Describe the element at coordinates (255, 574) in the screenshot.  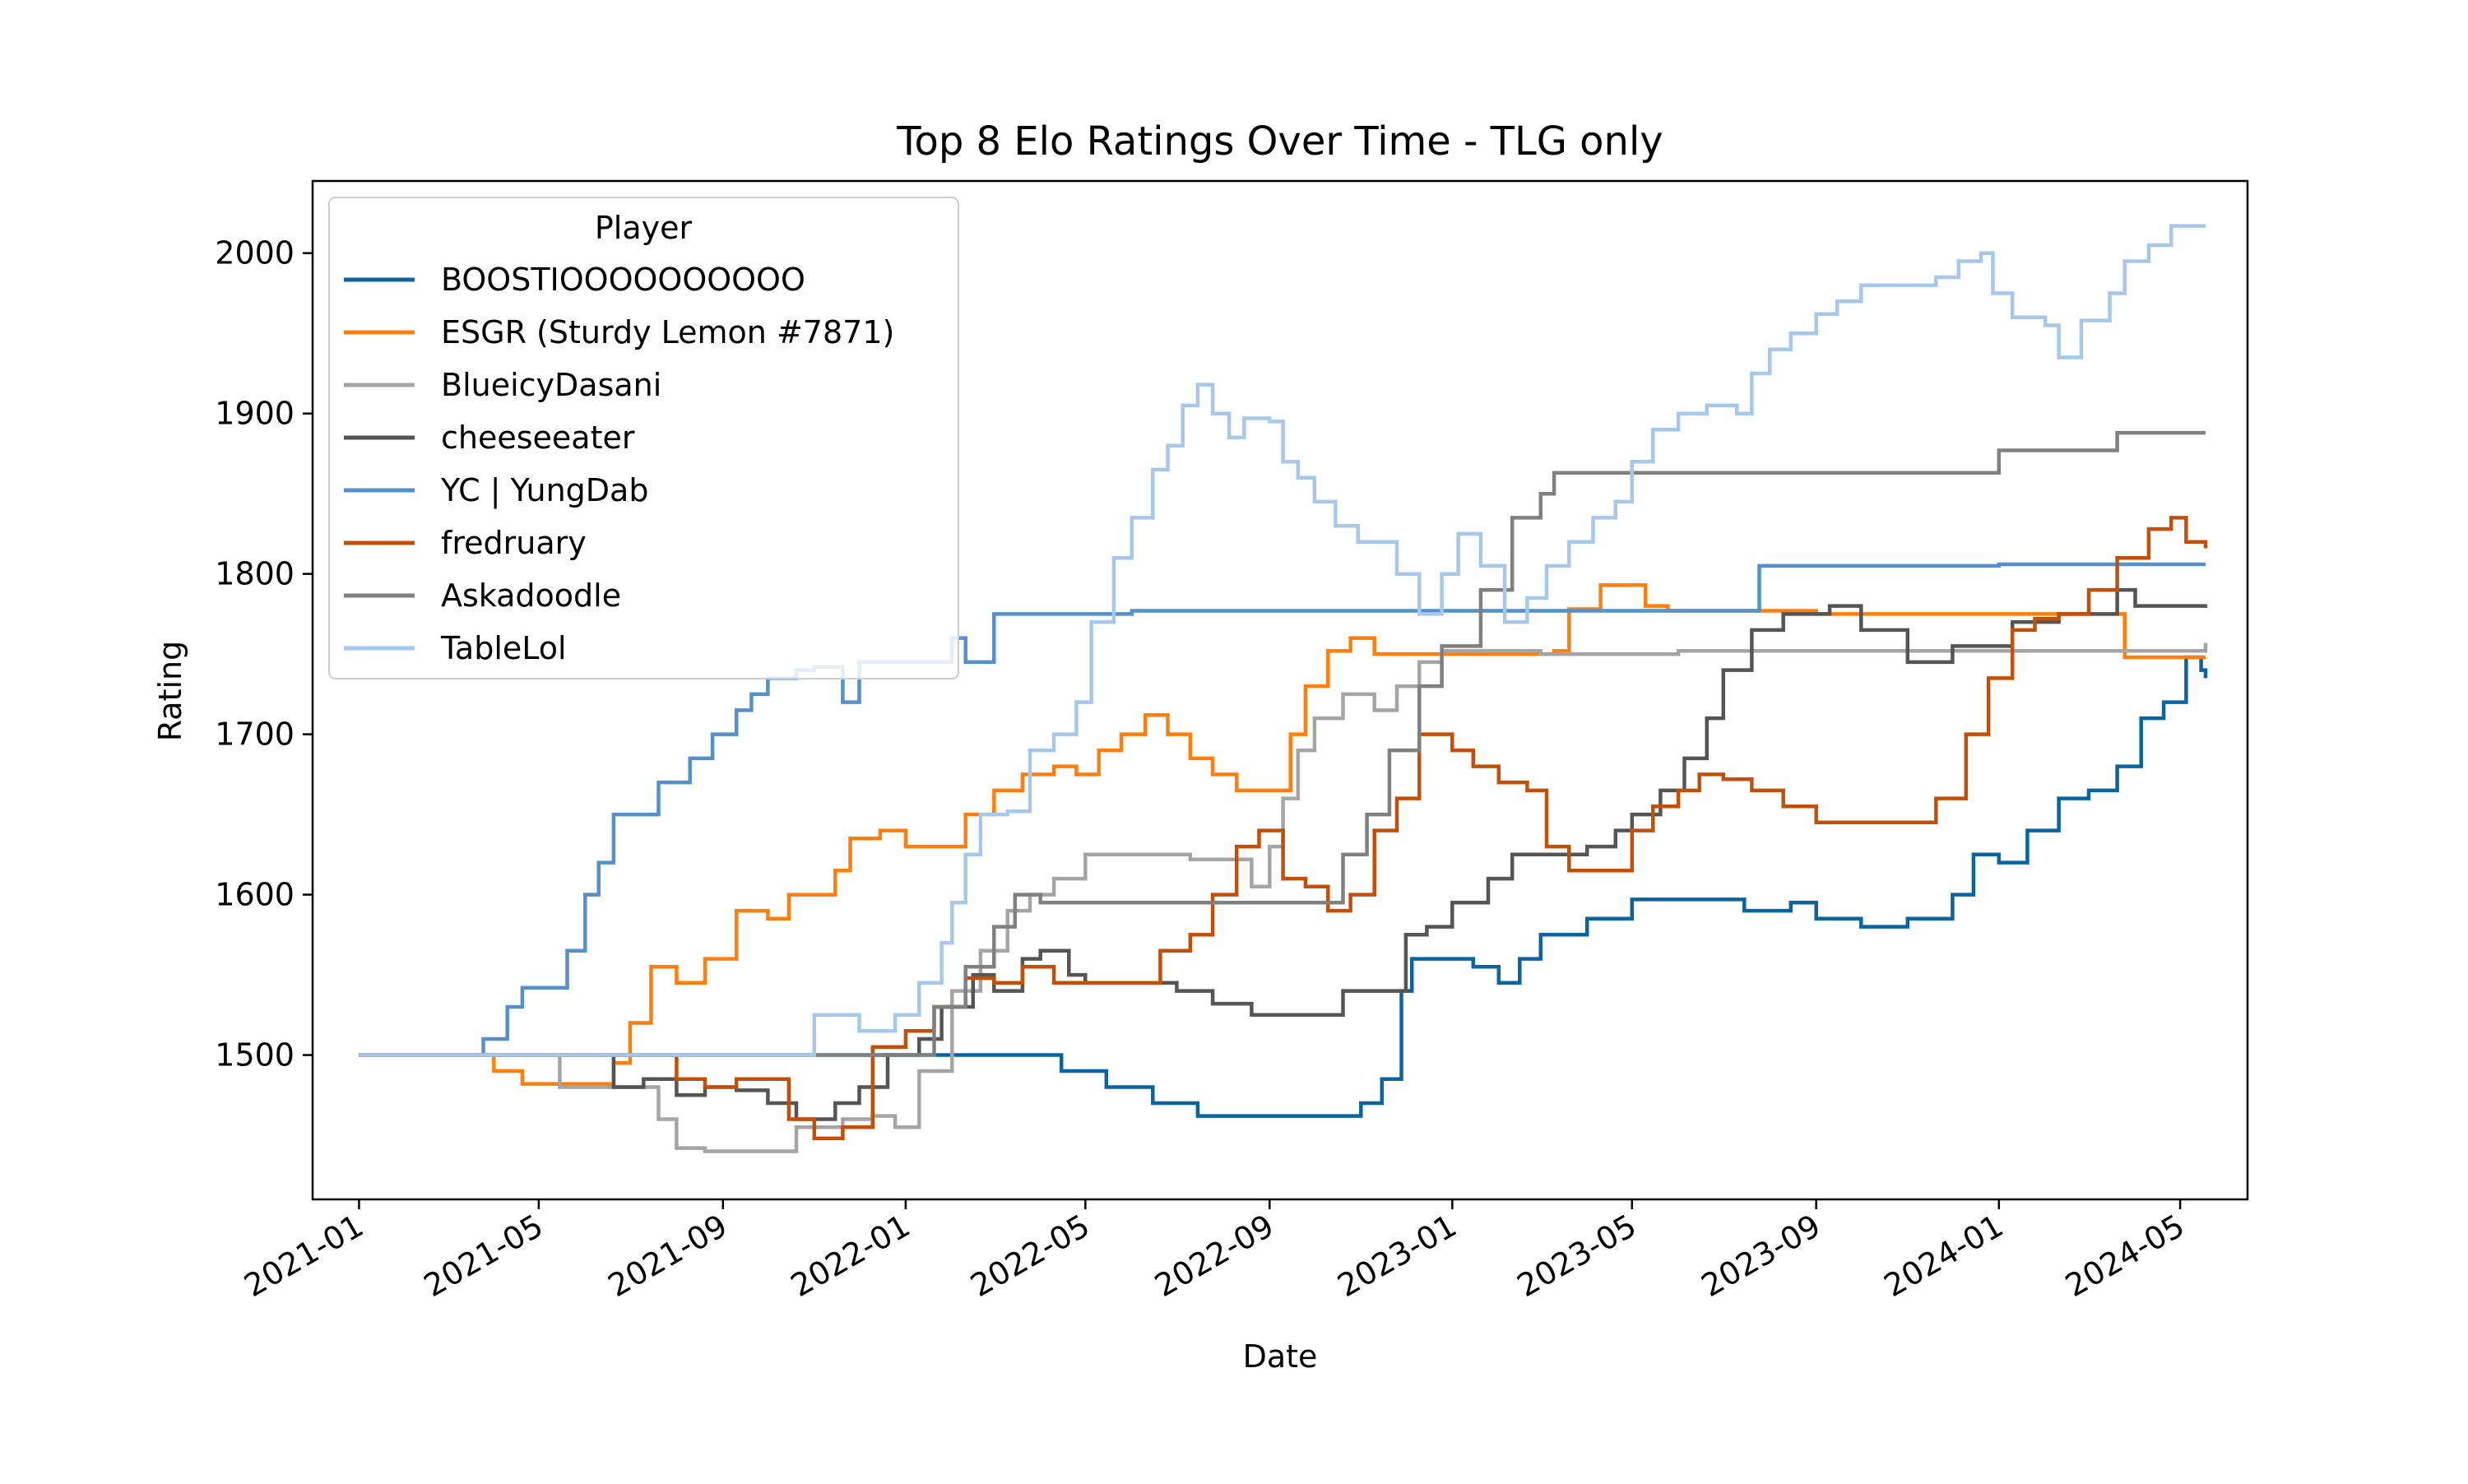
I see `y-tick-label-3: 1800` at that location.